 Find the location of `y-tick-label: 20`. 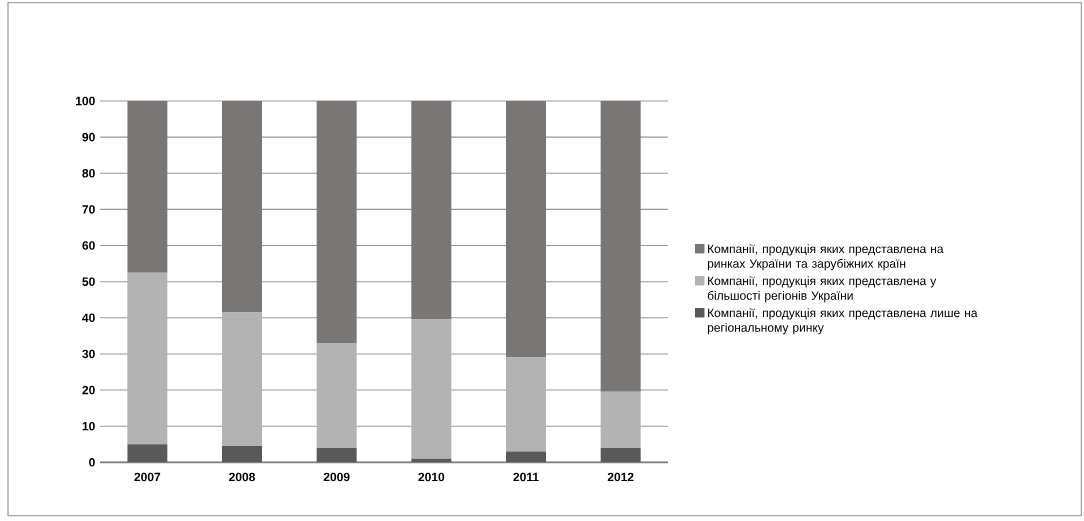

y-tick-label: 20 is located at coordinates (88, 390).